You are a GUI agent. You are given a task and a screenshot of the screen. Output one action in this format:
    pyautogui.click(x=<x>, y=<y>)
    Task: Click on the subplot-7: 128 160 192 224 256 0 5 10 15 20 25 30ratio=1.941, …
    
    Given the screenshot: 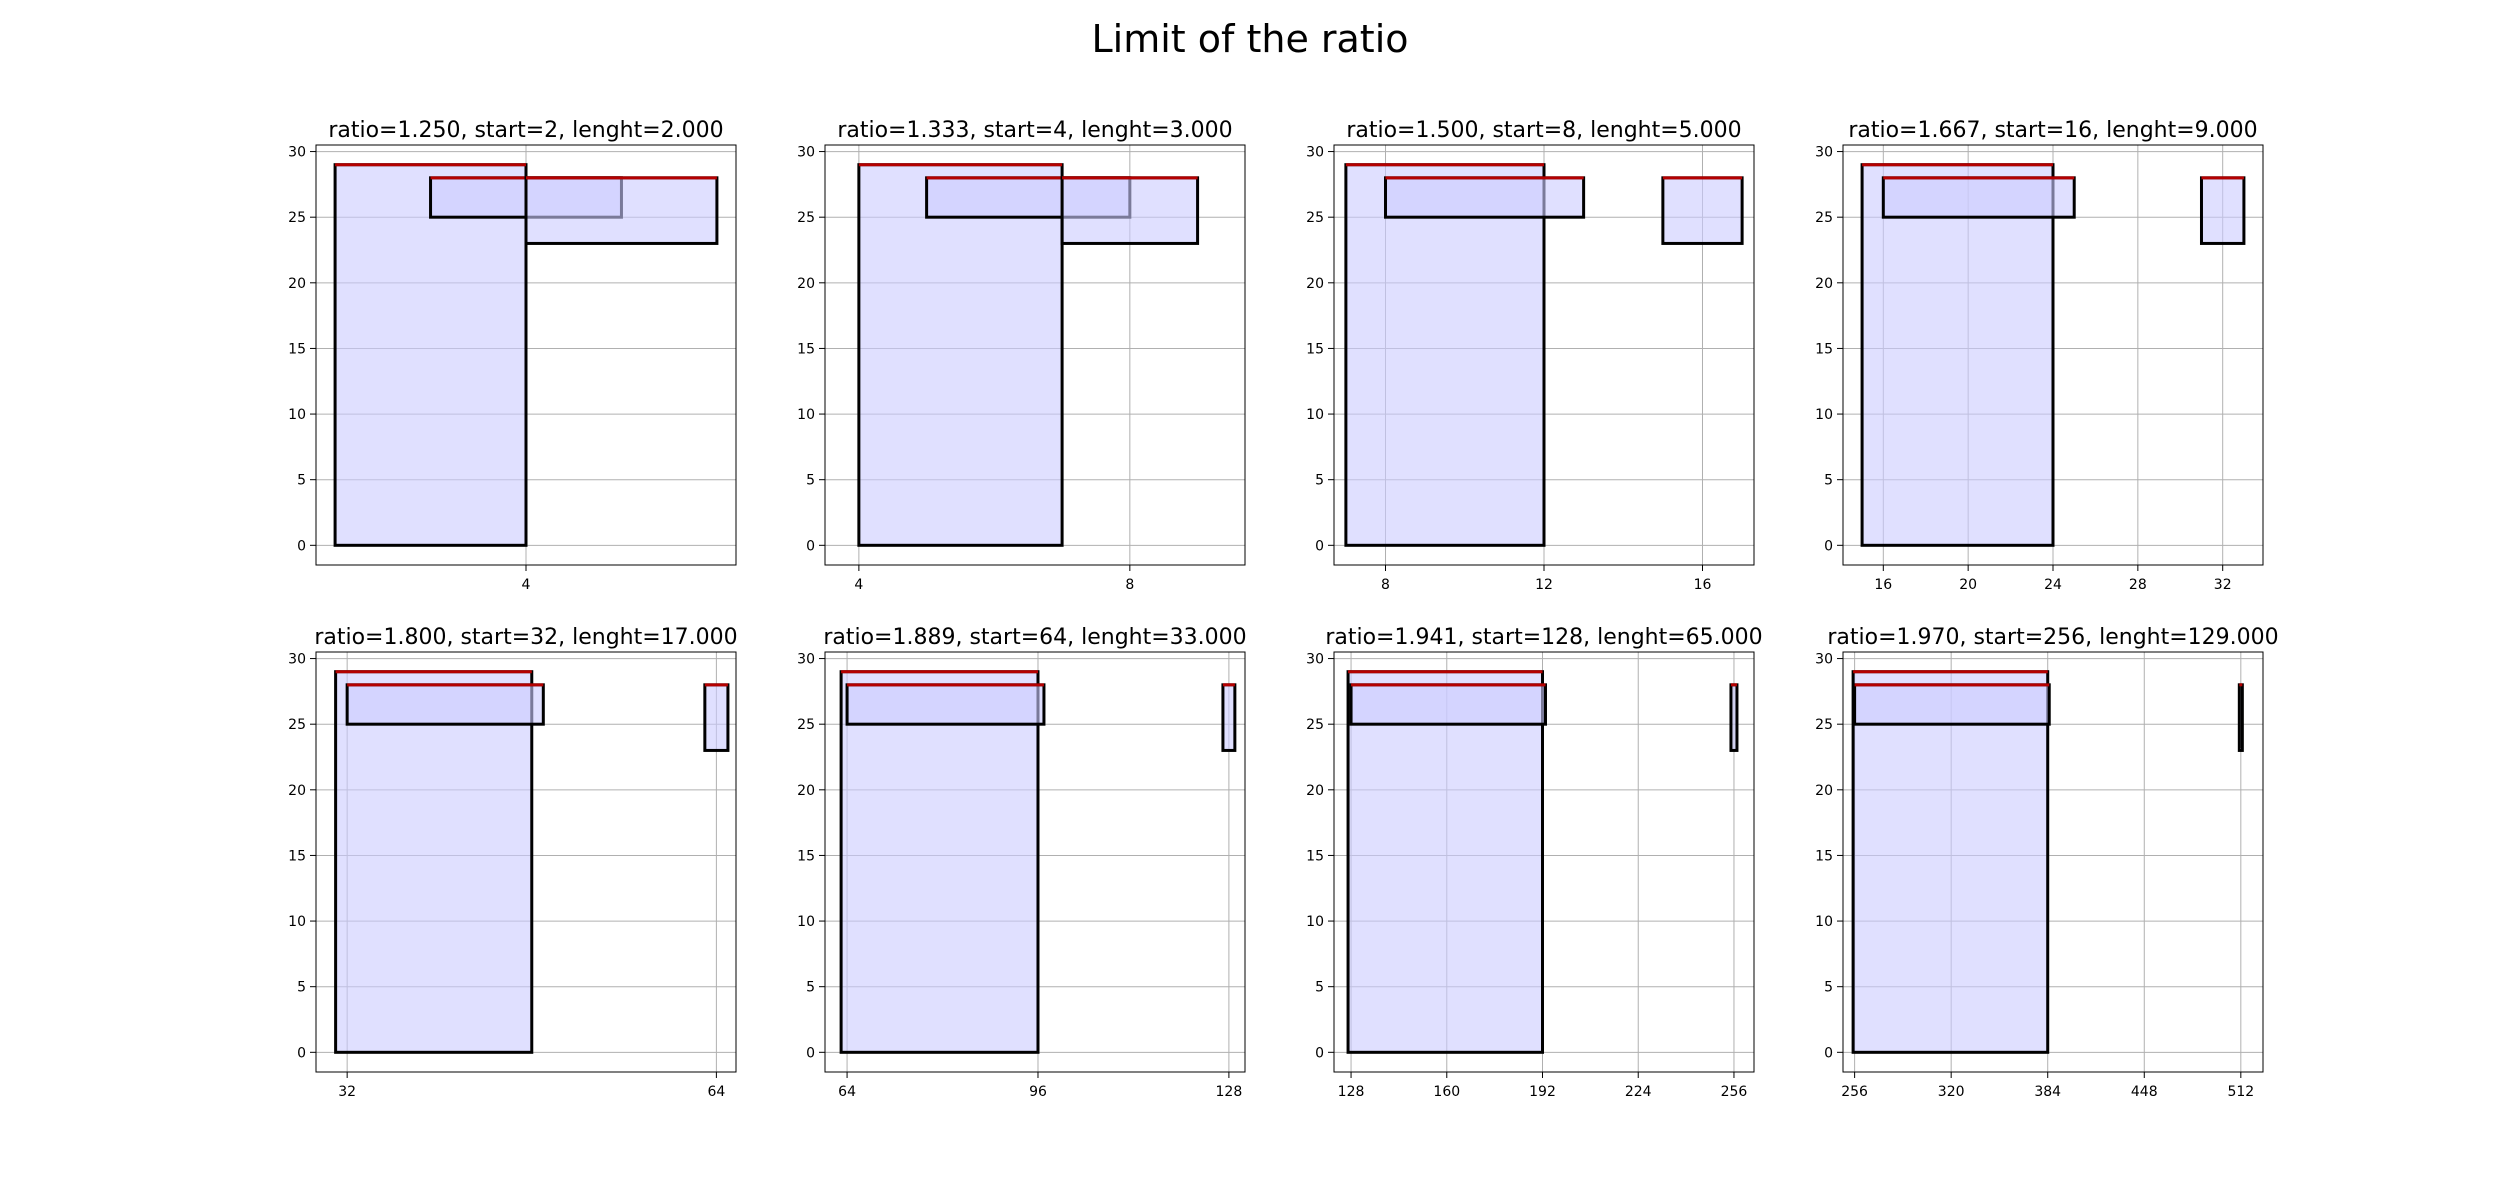 What is the action you would take?
    pyautogui.click(x=1534, y=862)
    